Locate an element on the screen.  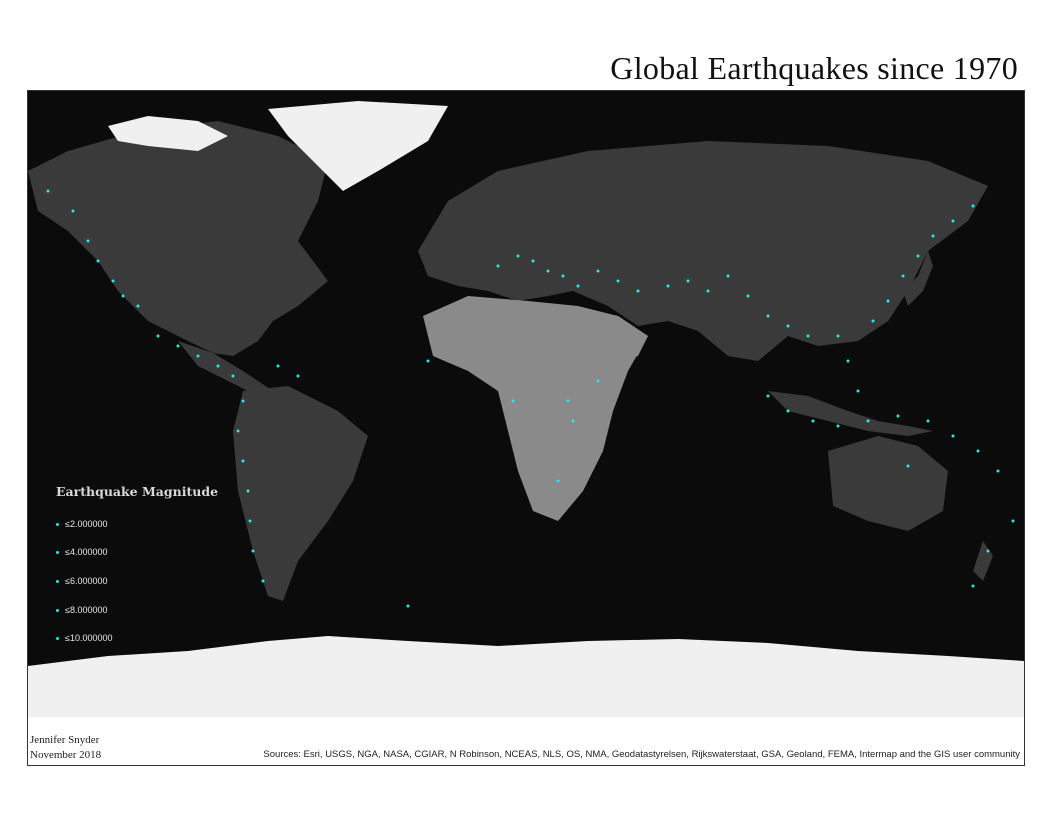
antarctica is located at coordinates (526, 676).